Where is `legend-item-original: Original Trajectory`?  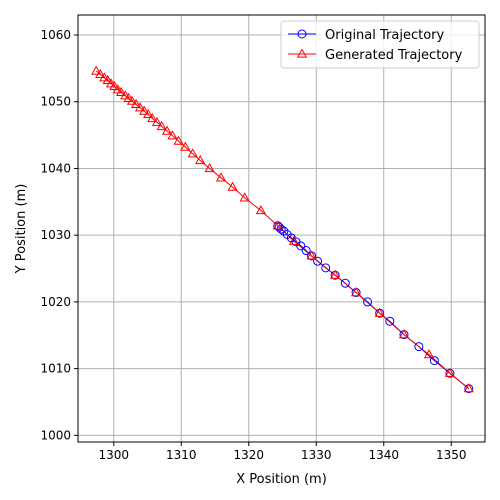 legend-item-original: Original Trajectory is located at coordinates (366, 35).